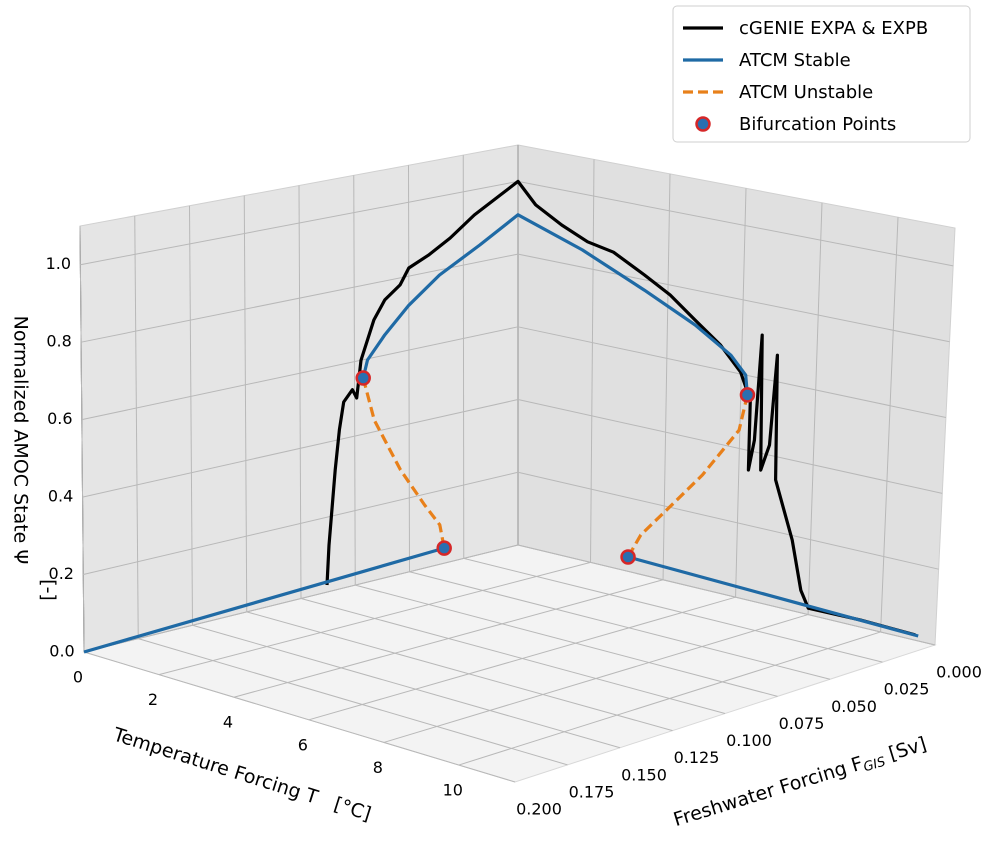 This screenshot has width=1000, height=842. I want to click on z-axis-label: Normalized AMOC State Ψ, so click(21, 440).